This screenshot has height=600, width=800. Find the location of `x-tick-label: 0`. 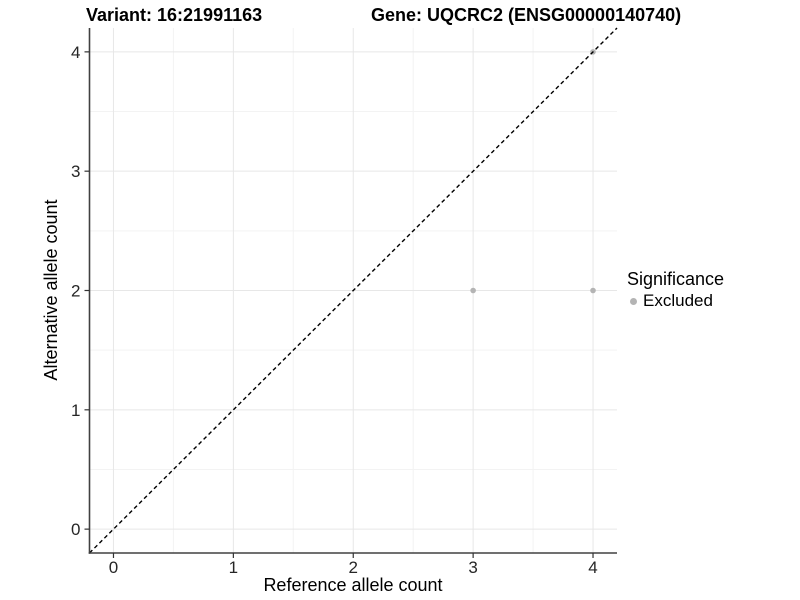

x-tick-label: 0 is located at coordinates (113, 567).